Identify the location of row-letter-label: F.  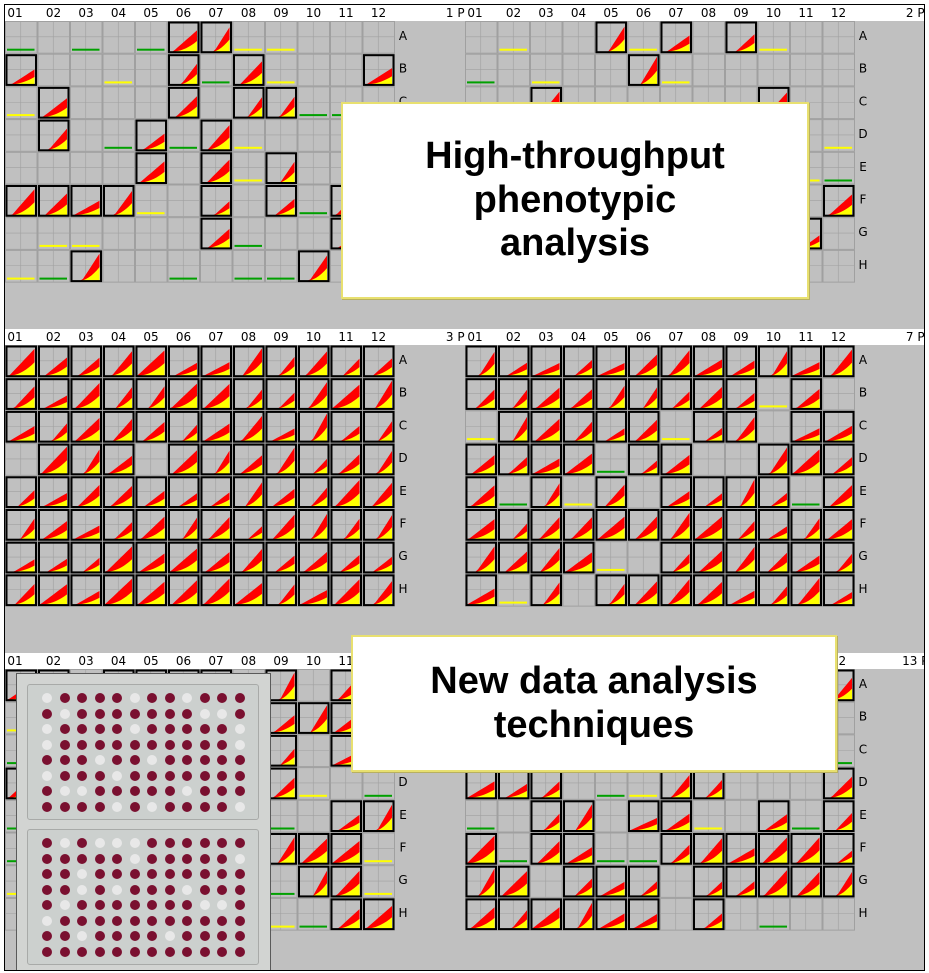
(863, 200).